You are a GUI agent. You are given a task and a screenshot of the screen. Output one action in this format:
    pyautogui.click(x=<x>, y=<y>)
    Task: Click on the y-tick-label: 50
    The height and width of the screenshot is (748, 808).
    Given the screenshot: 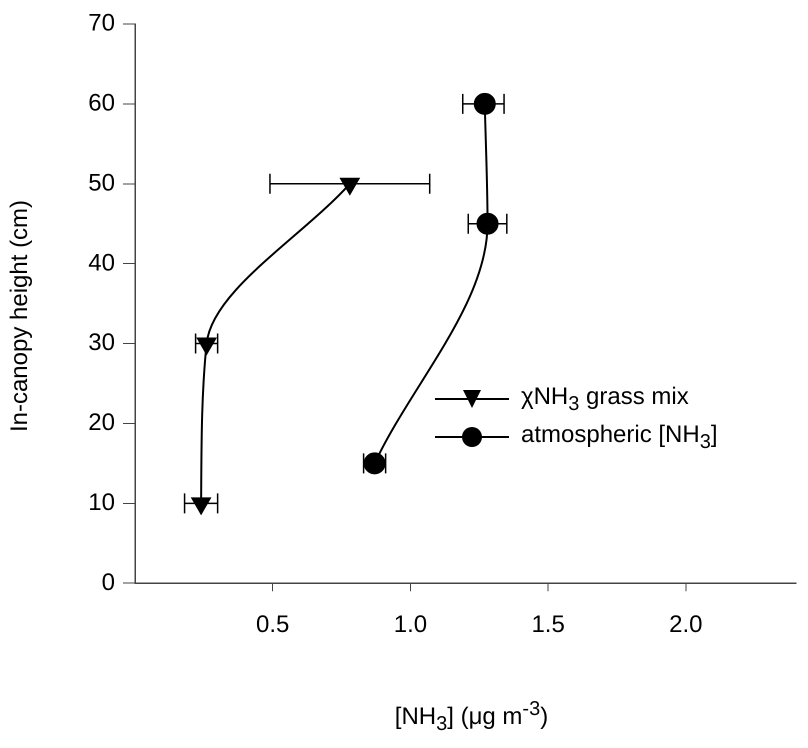 What is the action you would take?
    pyautogui.click(x=101, y=182)
    